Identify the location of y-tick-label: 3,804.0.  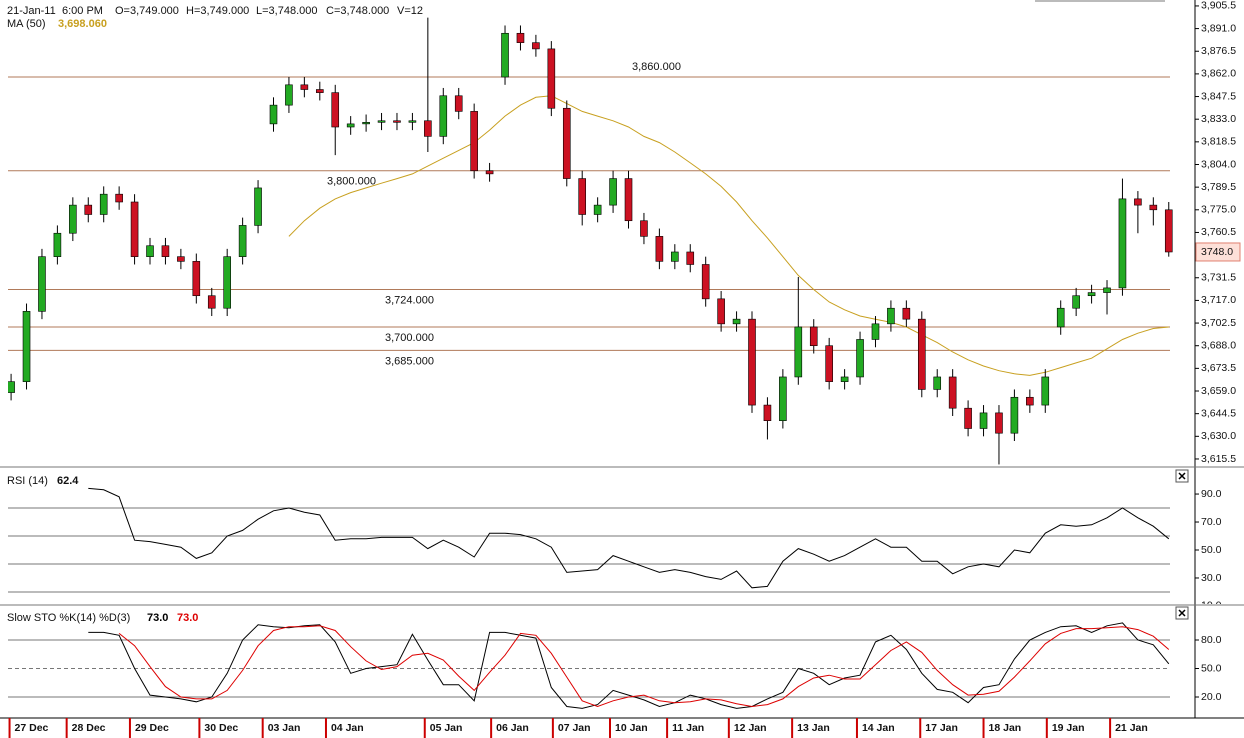
(1218, 164).